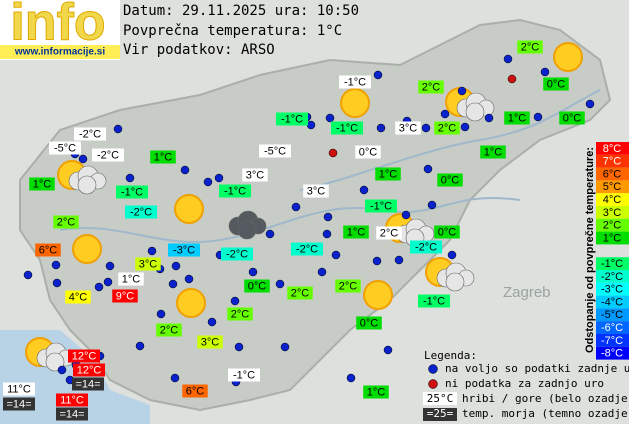 The width and height of the screenshot is (629, 424). Describe the element at coordinates (612, 354) in the screenshot. I see `scale-label: -8°C` at that location.